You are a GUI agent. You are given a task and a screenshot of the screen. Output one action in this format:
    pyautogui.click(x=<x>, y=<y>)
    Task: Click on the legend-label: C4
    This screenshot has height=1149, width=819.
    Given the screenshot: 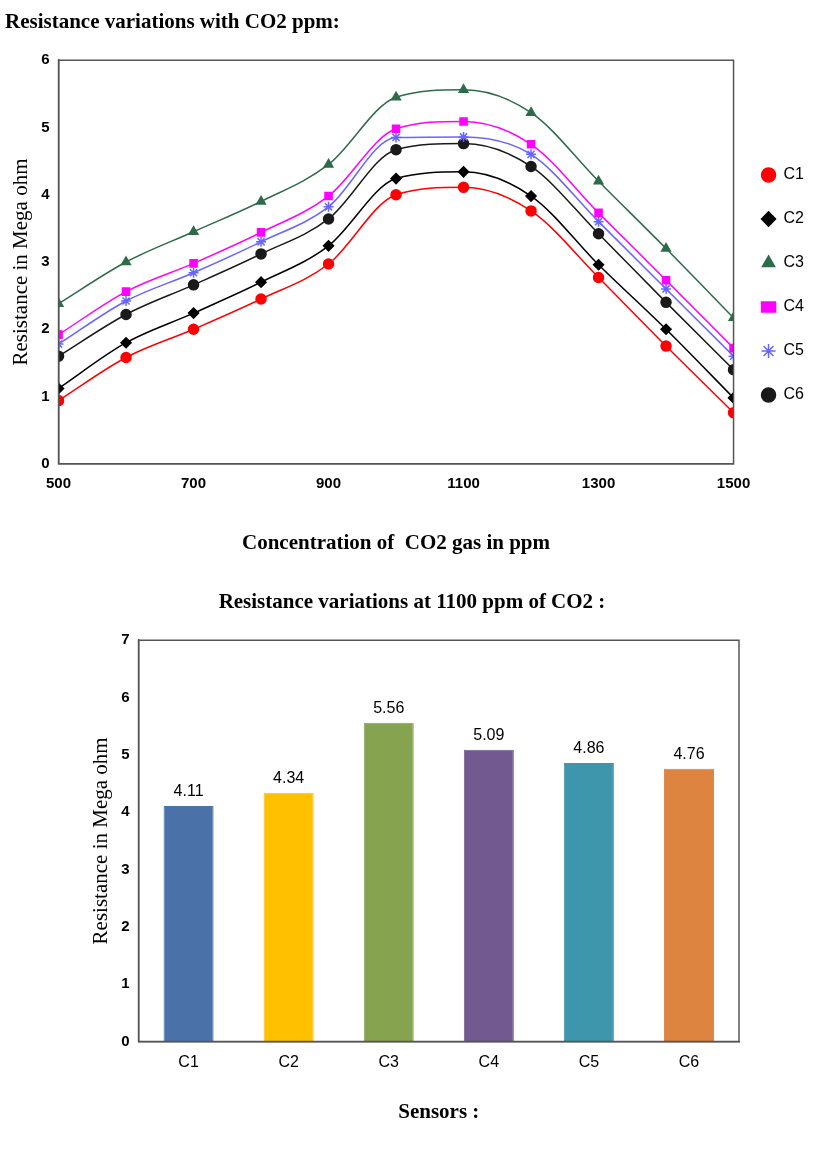 What is the action you would take?
    pyautogui.click(x=794, y=306)
    